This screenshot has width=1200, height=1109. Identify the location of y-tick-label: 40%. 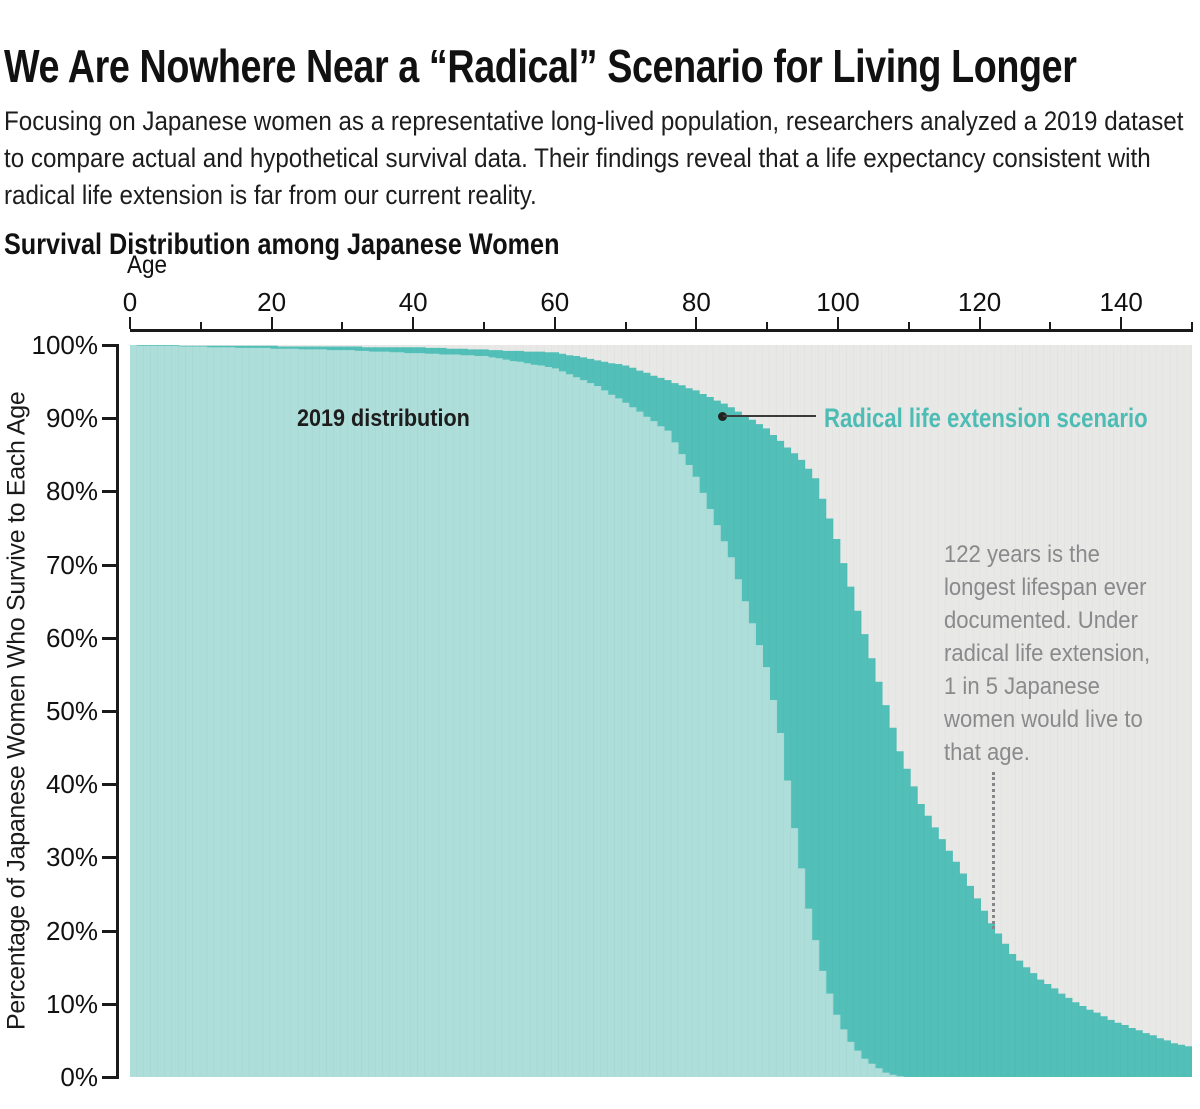
(71, 784).